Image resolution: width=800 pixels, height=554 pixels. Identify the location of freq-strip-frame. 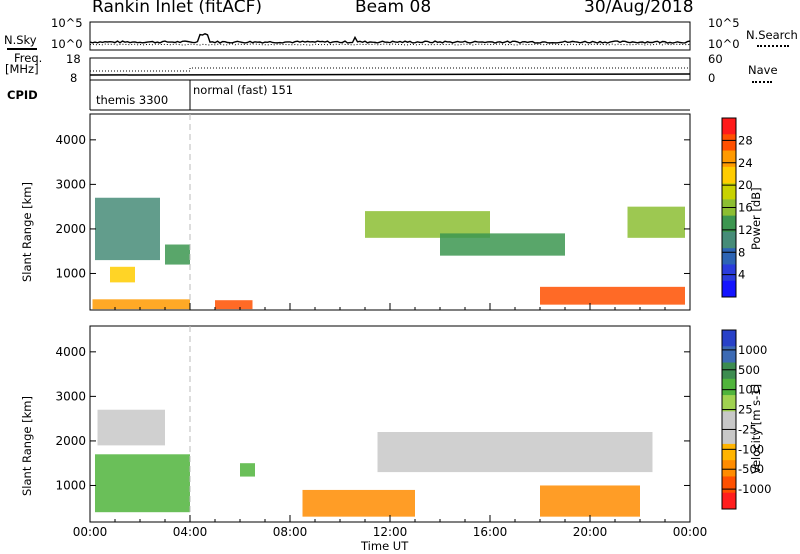
(390, 69).